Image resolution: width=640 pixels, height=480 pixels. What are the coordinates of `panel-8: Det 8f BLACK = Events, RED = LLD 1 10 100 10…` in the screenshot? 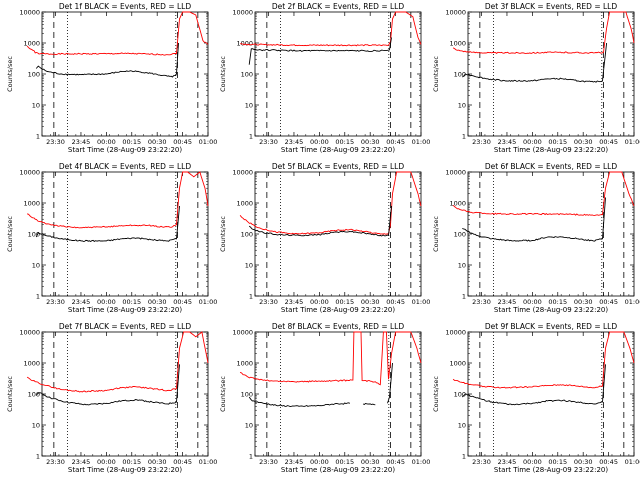 It's located at (324, 398).